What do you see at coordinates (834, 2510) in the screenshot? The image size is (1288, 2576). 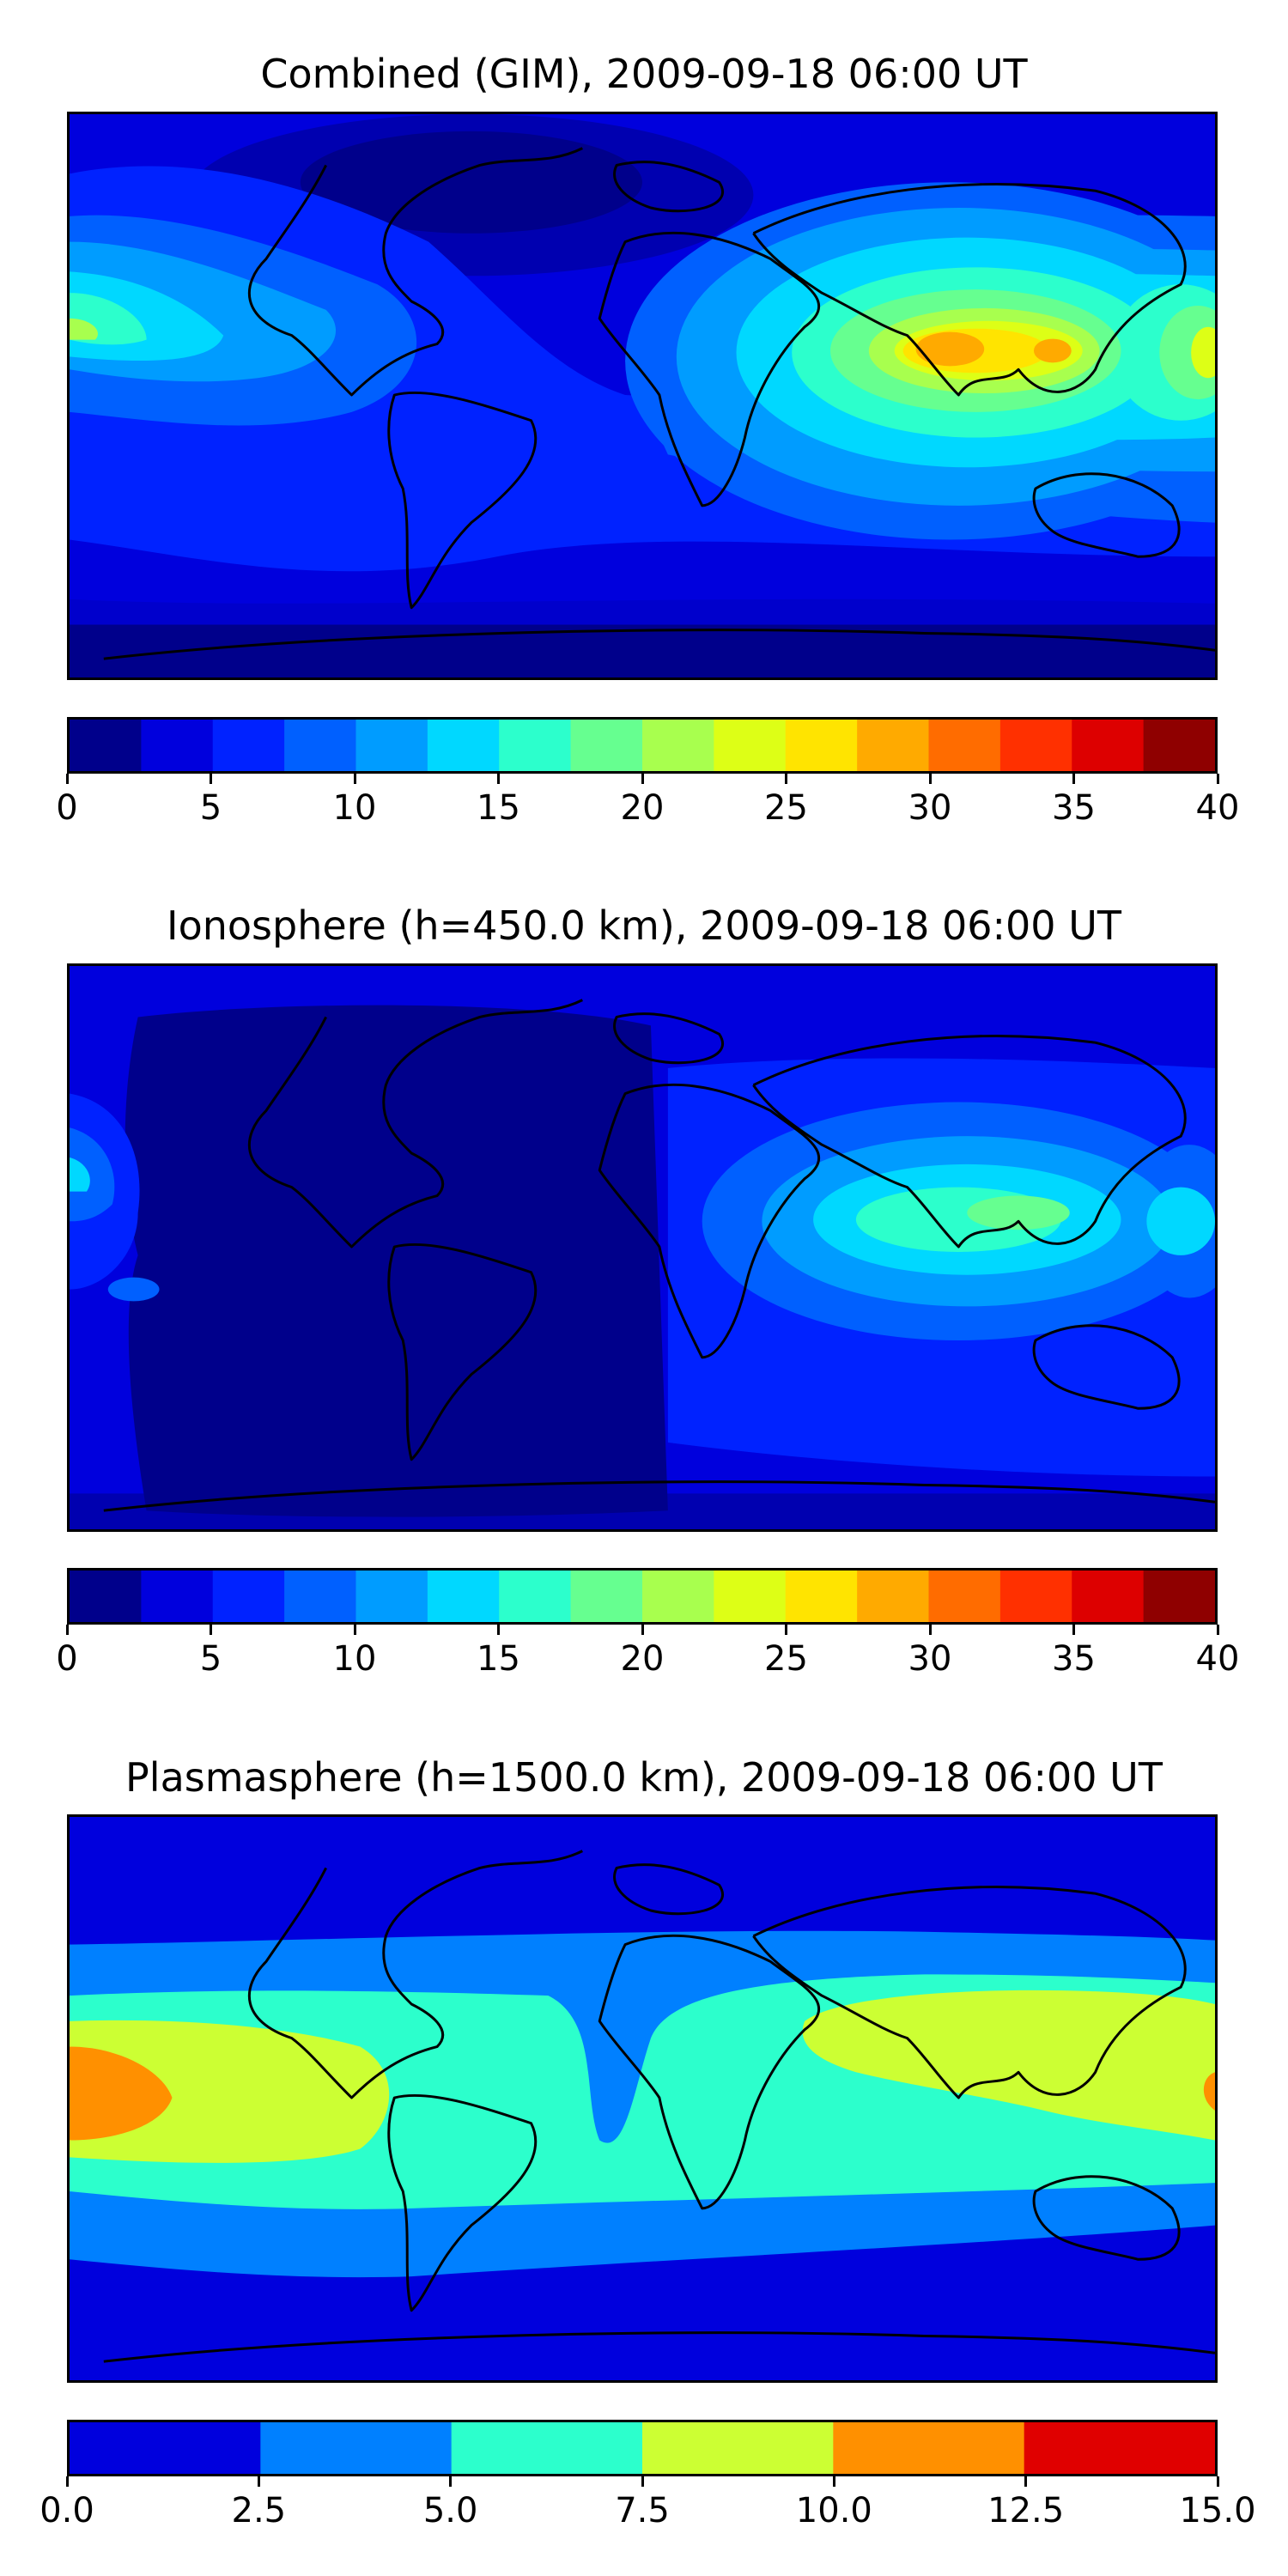 I see `colorbar-tick-label: 10.0` at bounding box center [834, 2510].